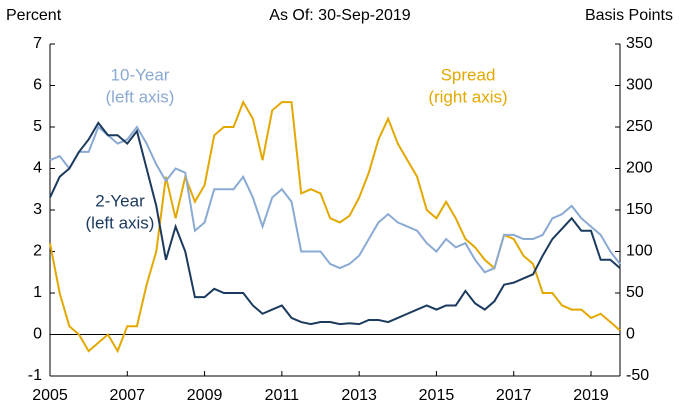 This screenshot has width=679, height=408. What do you see at coordinates (635, 292) in the screenshot?
I see `y2-tick-label: 50` at bounding box center [635, 292].